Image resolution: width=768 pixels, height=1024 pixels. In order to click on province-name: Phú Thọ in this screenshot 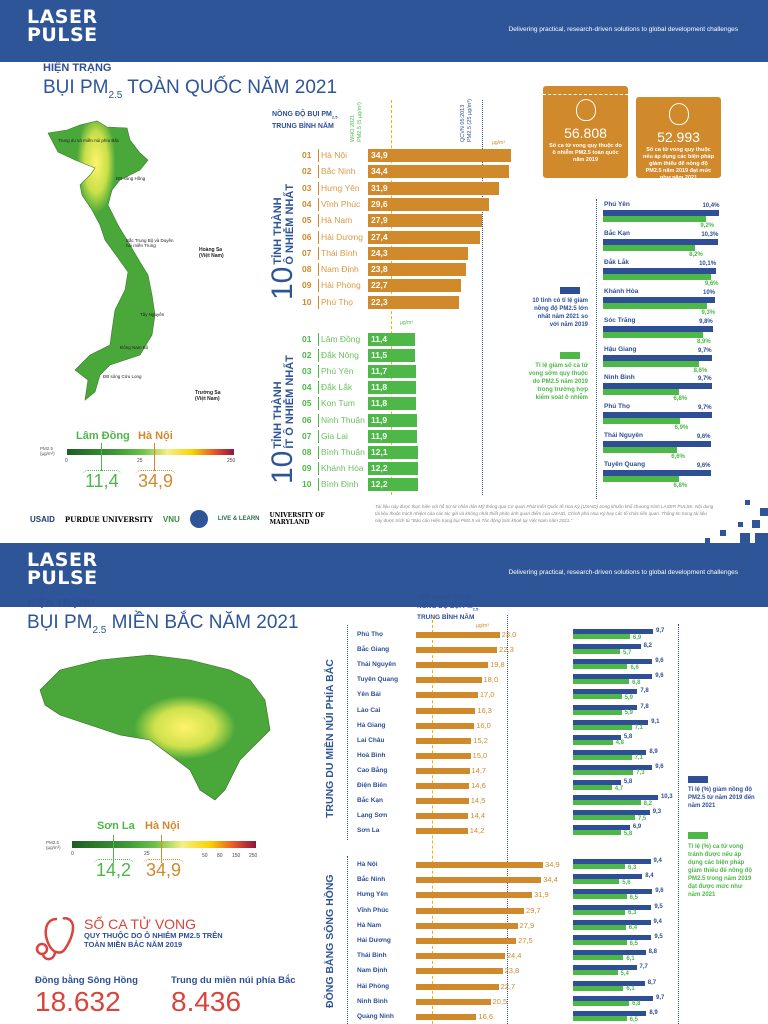, I will do `click(617, 407)`.